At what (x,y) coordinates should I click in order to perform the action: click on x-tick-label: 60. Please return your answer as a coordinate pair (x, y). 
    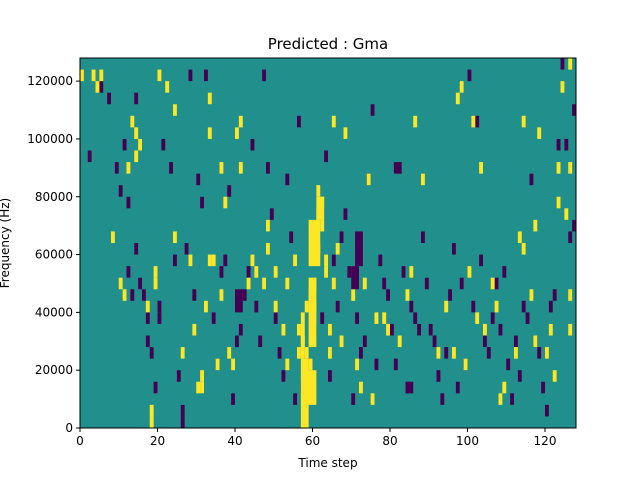
    Looking at the image, I should click on (312, 441).